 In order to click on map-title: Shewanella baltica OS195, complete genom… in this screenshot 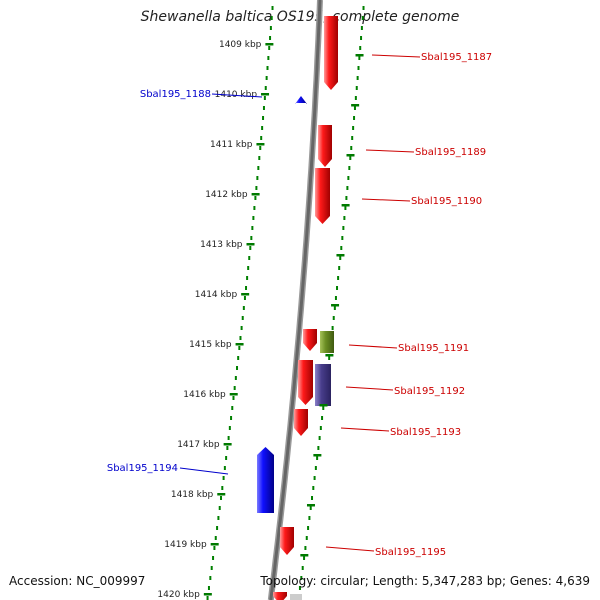, I will do `click(300, 17)`.